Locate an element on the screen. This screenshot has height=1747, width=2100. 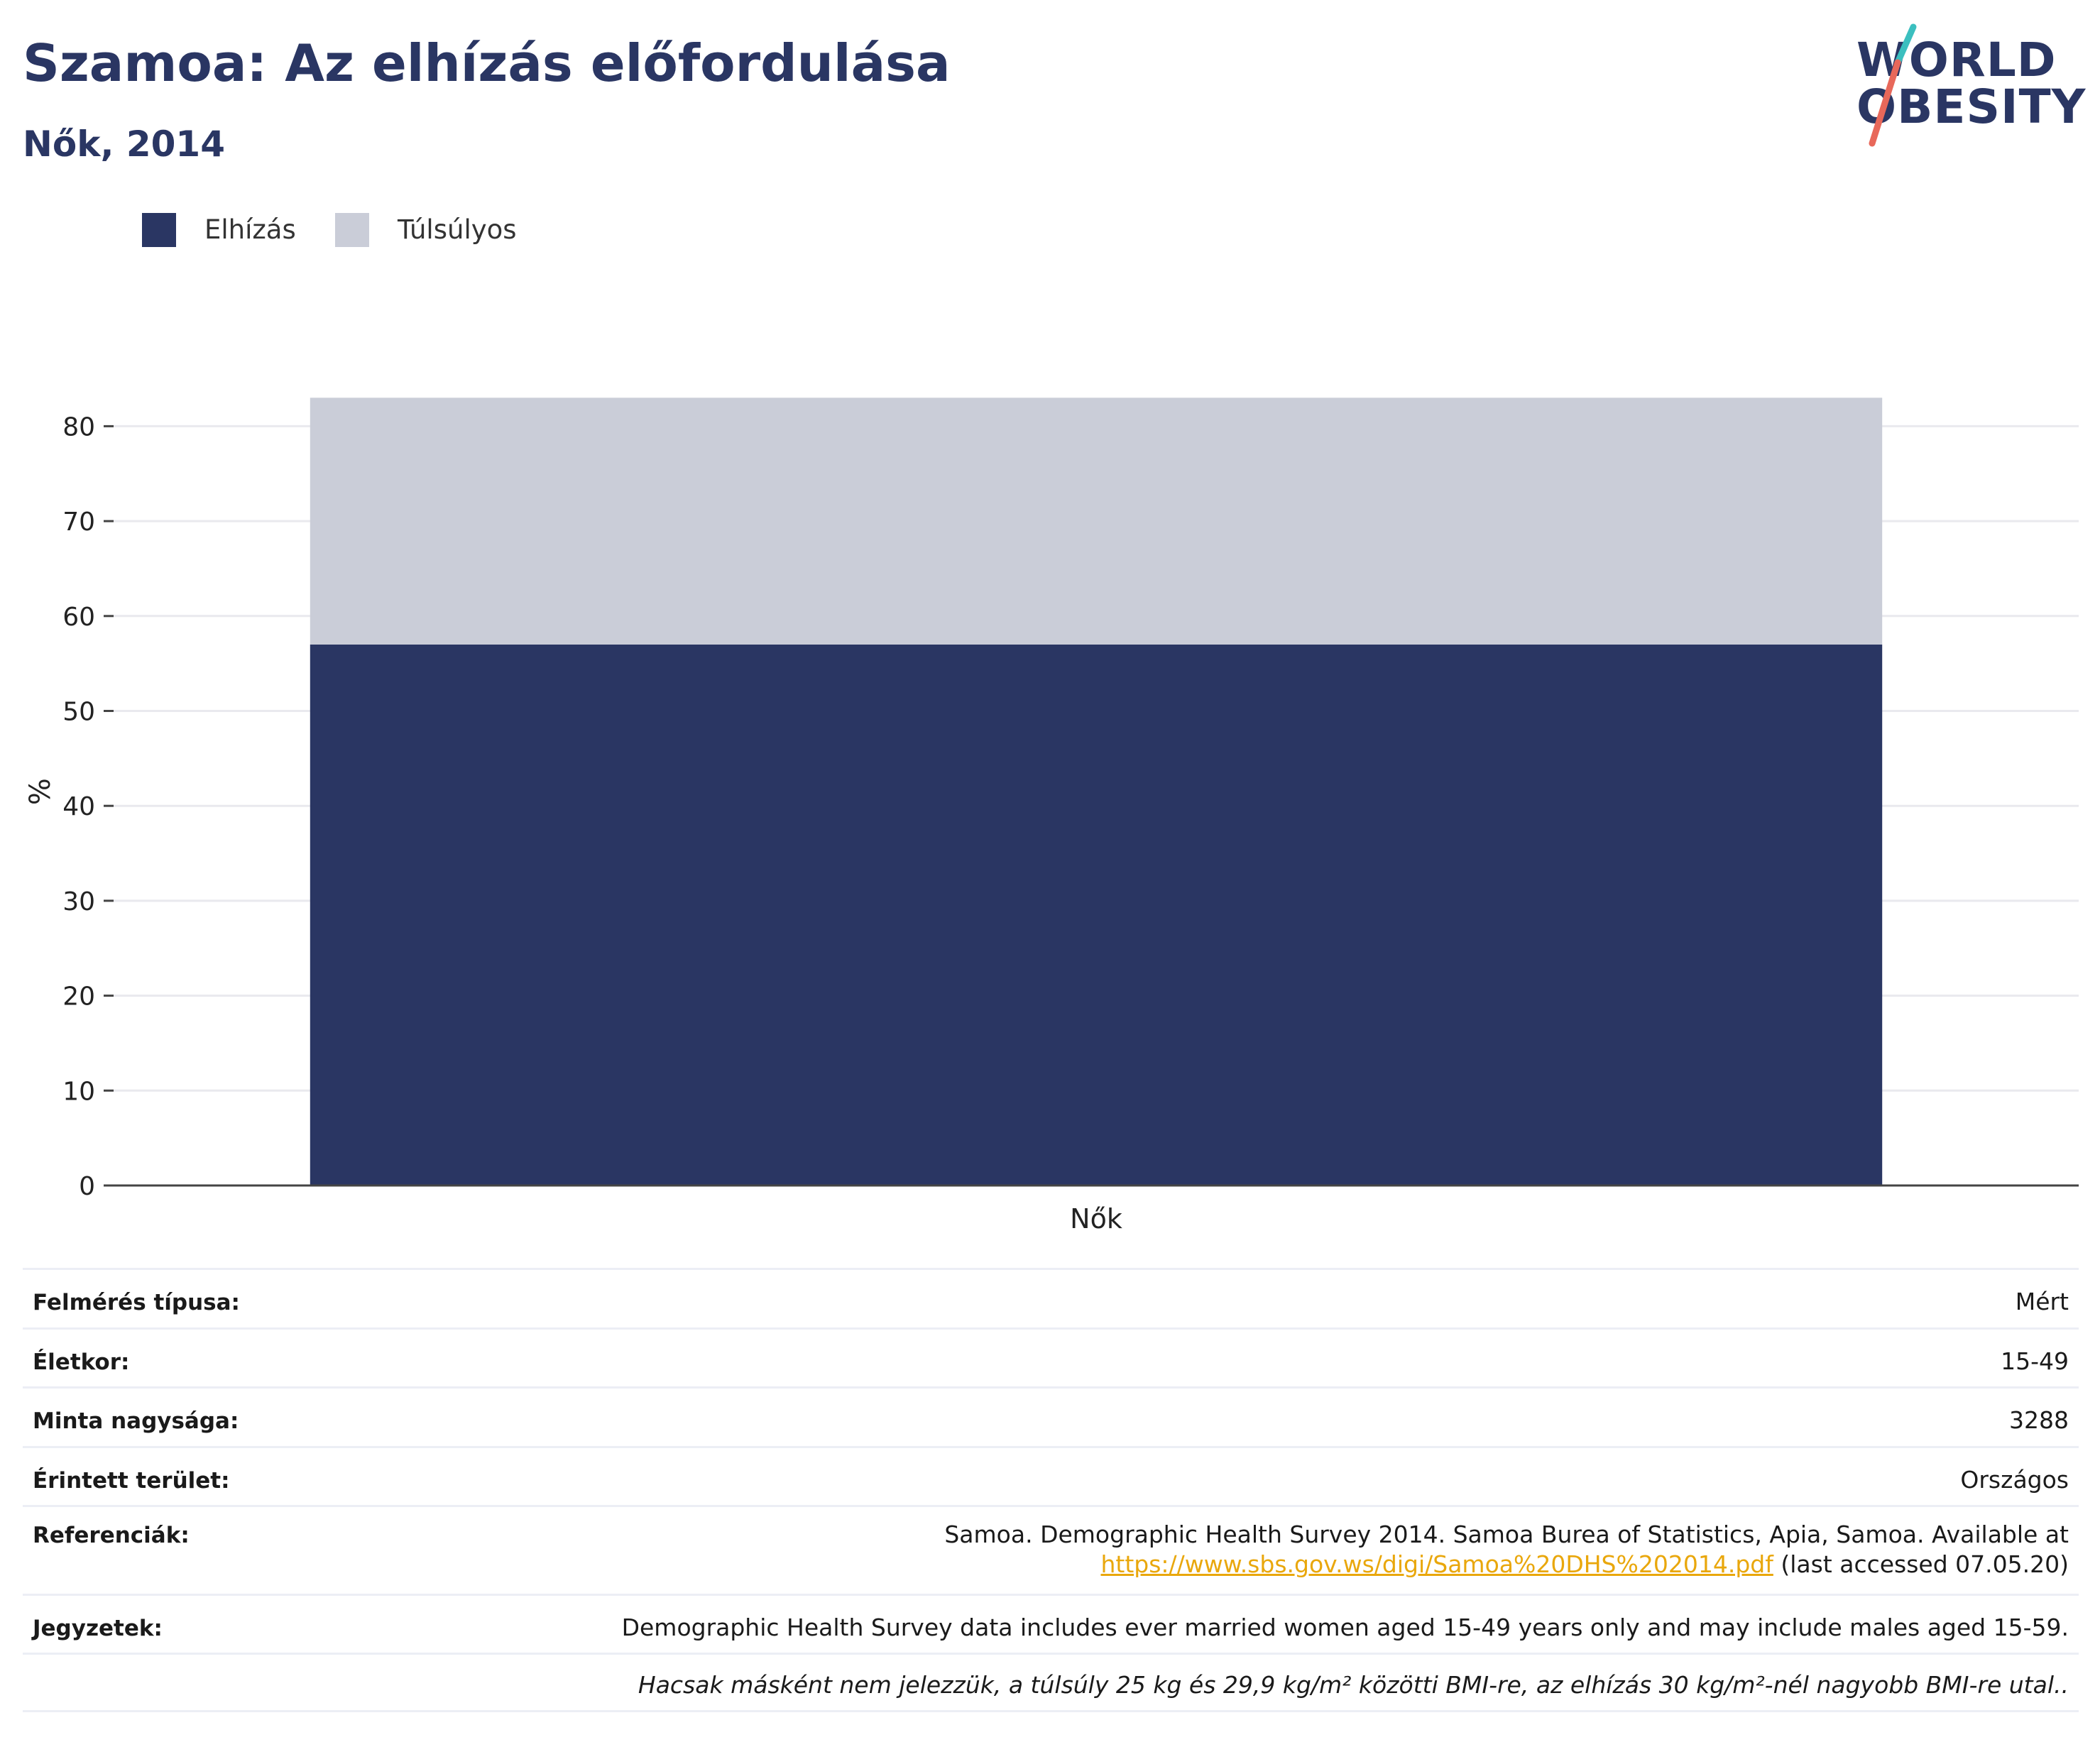
y-tick-label-60: 60 is located at coordinates (78, 617).